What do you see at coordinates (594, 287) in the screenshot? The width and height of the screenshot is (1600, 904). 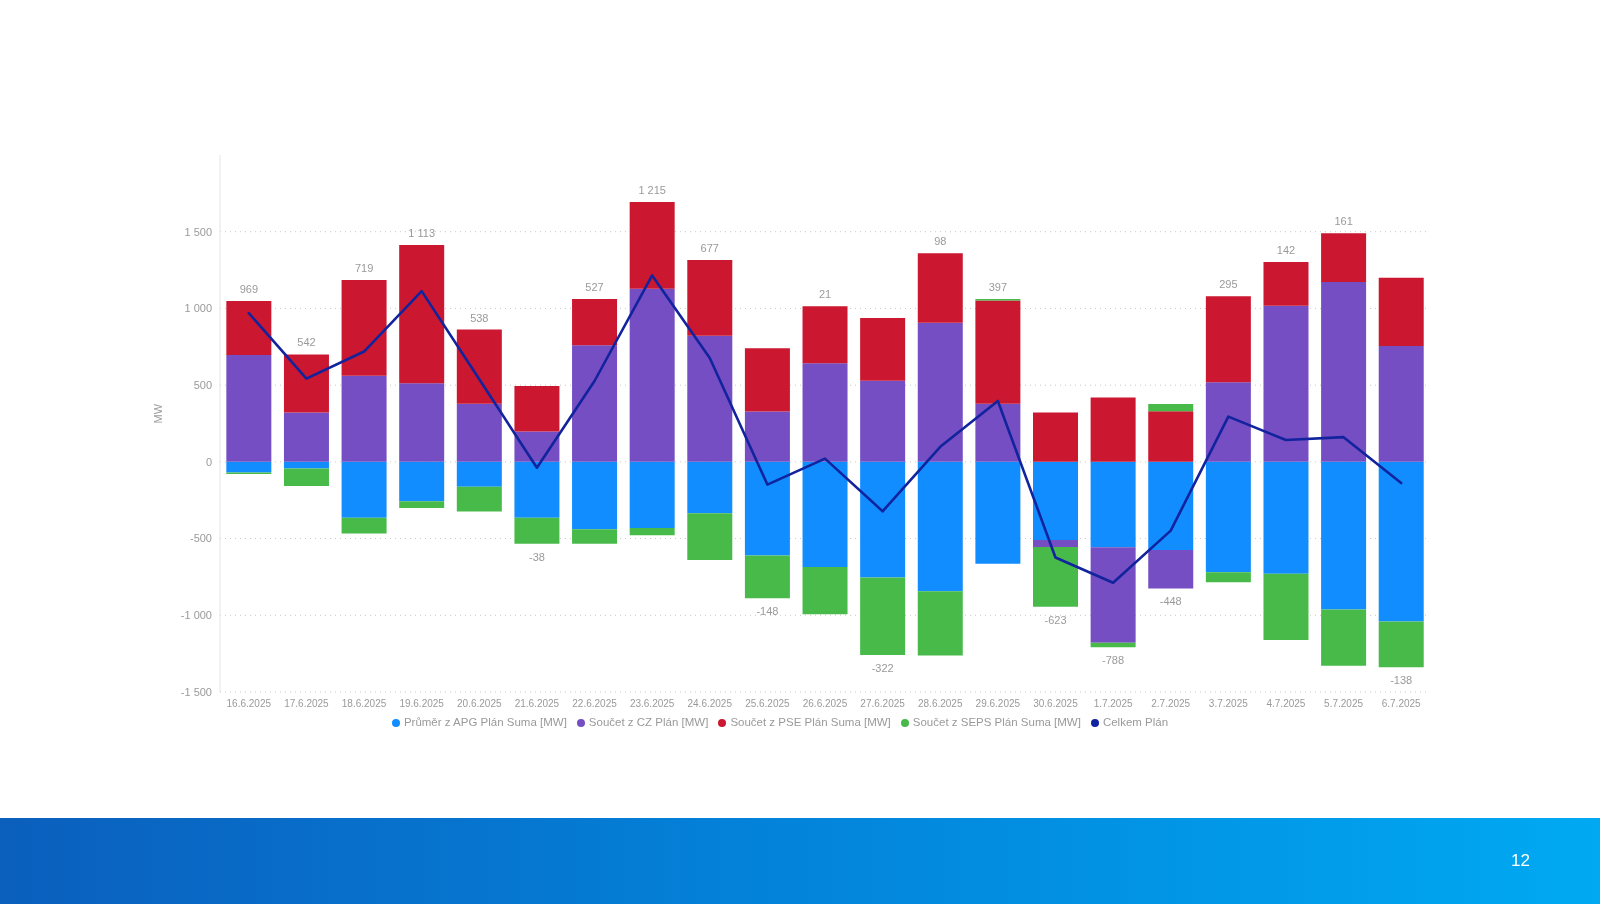 I see `total-label: 527` at bounding box center [594, 287].